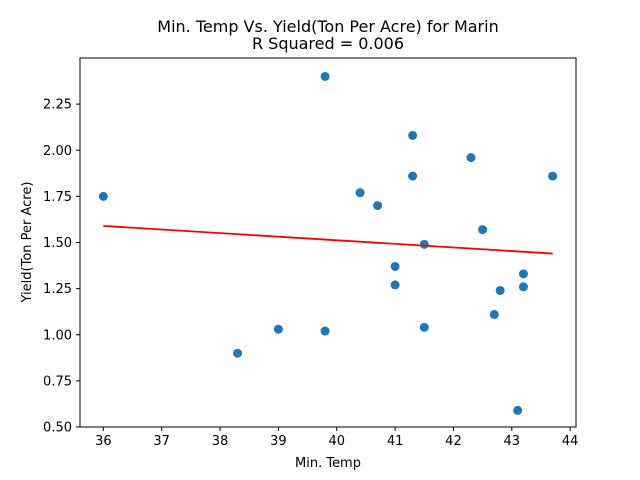 Image resolution: width=640 pixels, height=480 pixels. What do you see at coordinates (278, 441) in the screenshot?
I see `x-tick-label: 39` at bounding box center [278, 441].